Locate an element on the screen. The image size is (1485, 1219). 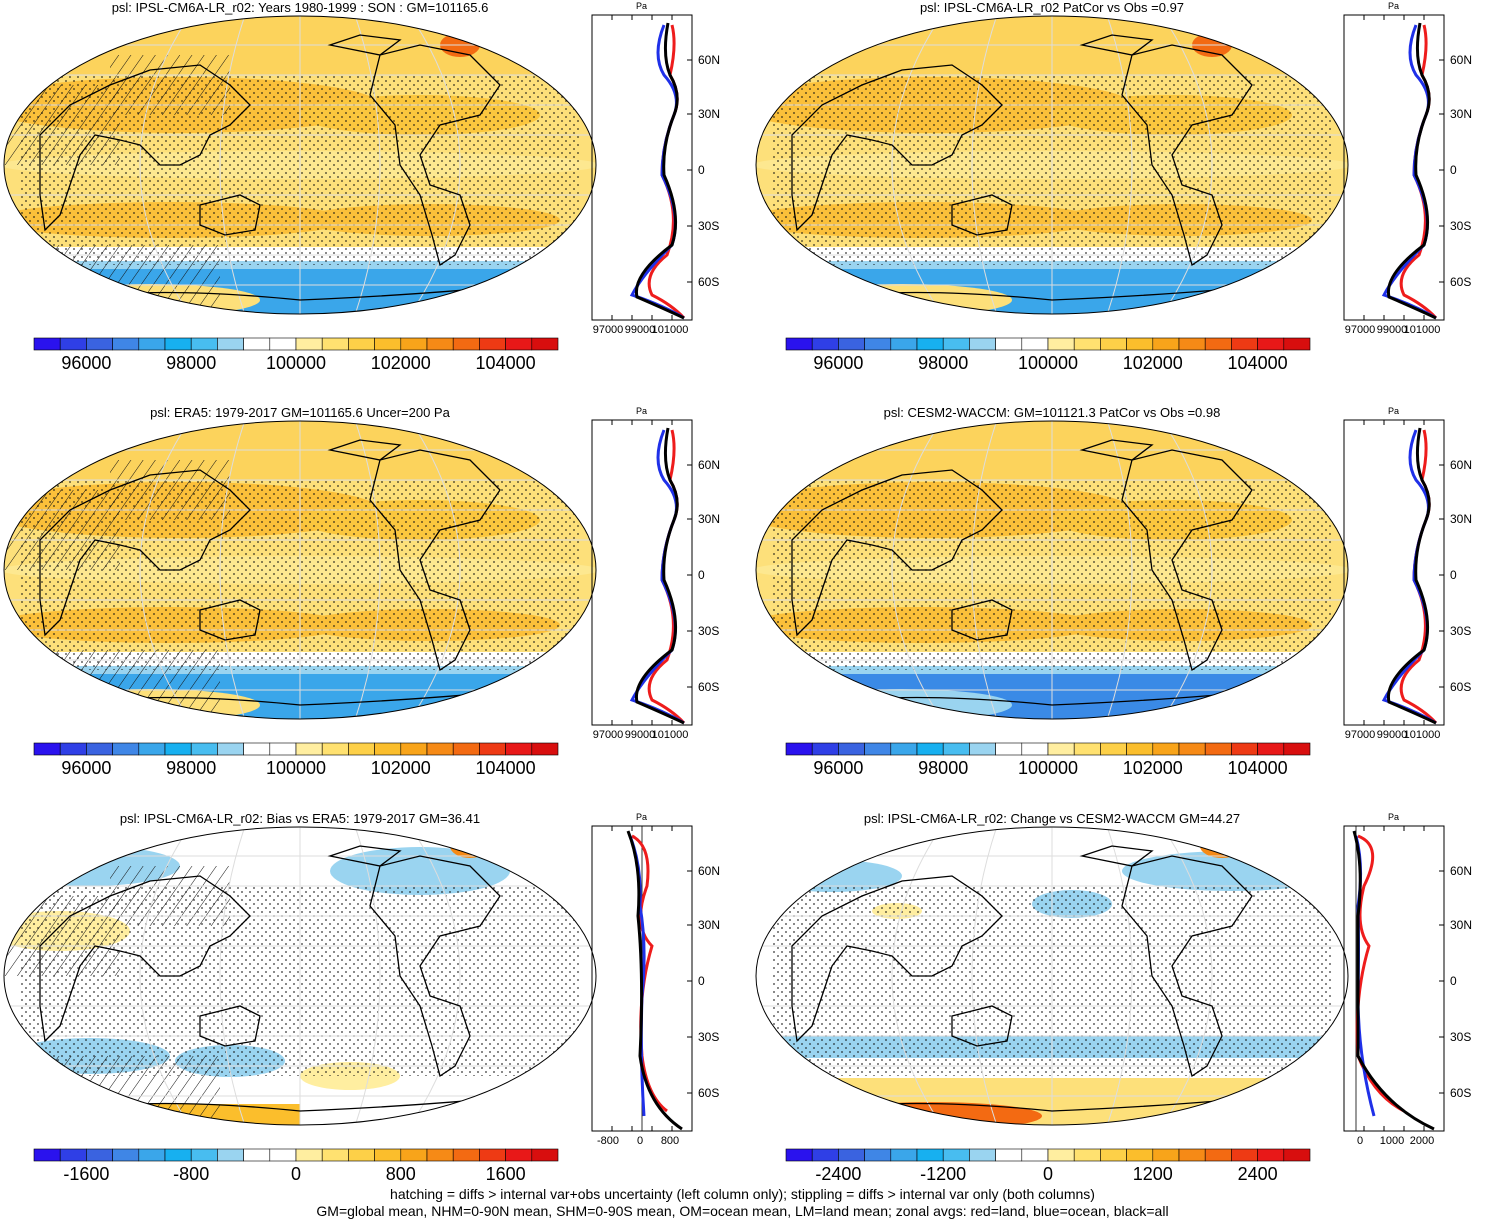
zonal-x-label: 99000 is located at coordinates (640, 330).